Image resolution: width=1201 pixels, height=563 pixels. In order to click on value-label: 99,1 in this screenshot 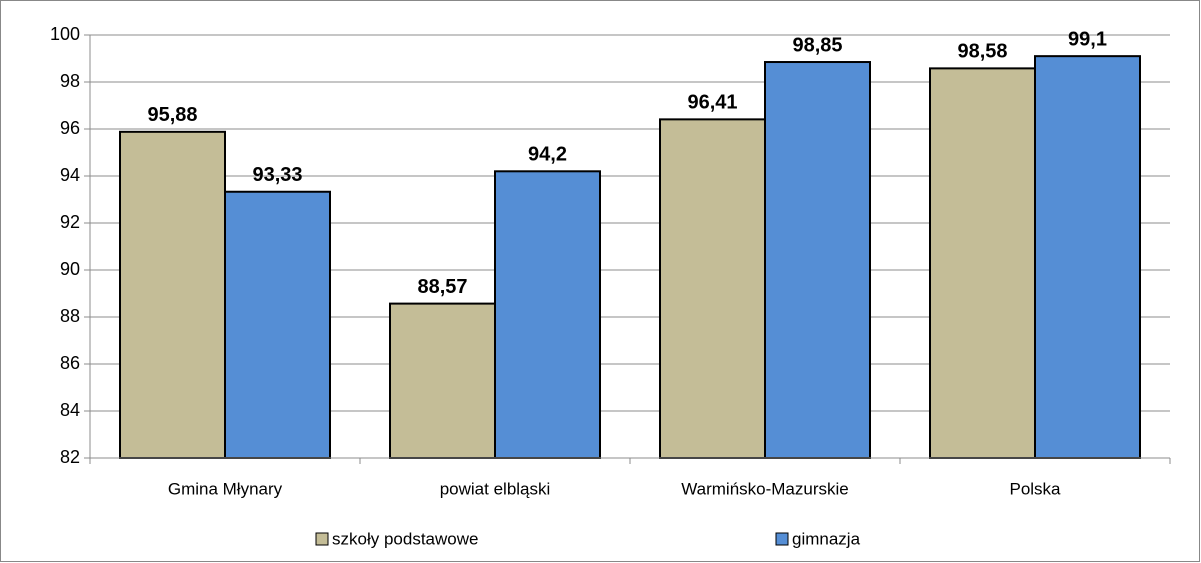, I will do `click(1087, 39)`.